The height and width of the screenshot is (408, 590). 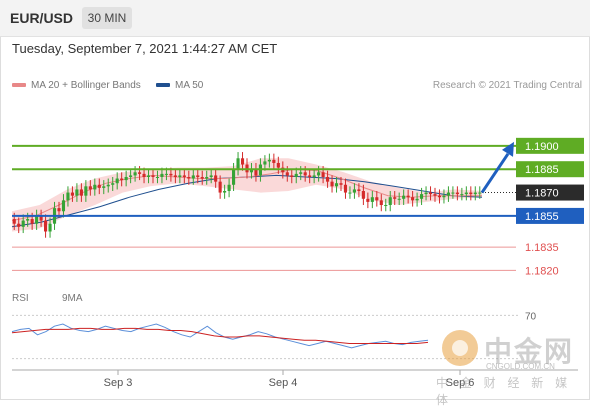 I want to click on level-support-1-label: 1.1855, so click(x=542, y=217).